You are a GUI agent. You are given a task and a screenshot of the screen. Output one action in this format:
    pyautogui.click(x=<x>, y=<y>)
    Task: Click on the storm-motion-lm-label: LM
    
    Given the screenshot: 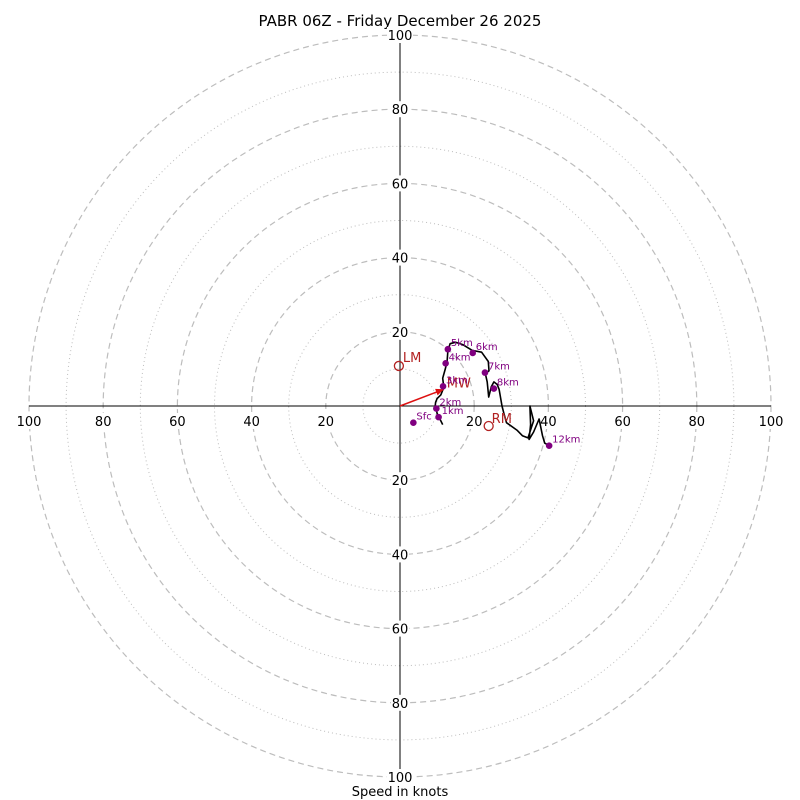 What is the action you would take?
    pyautogui.click(x=412, y=358)
    